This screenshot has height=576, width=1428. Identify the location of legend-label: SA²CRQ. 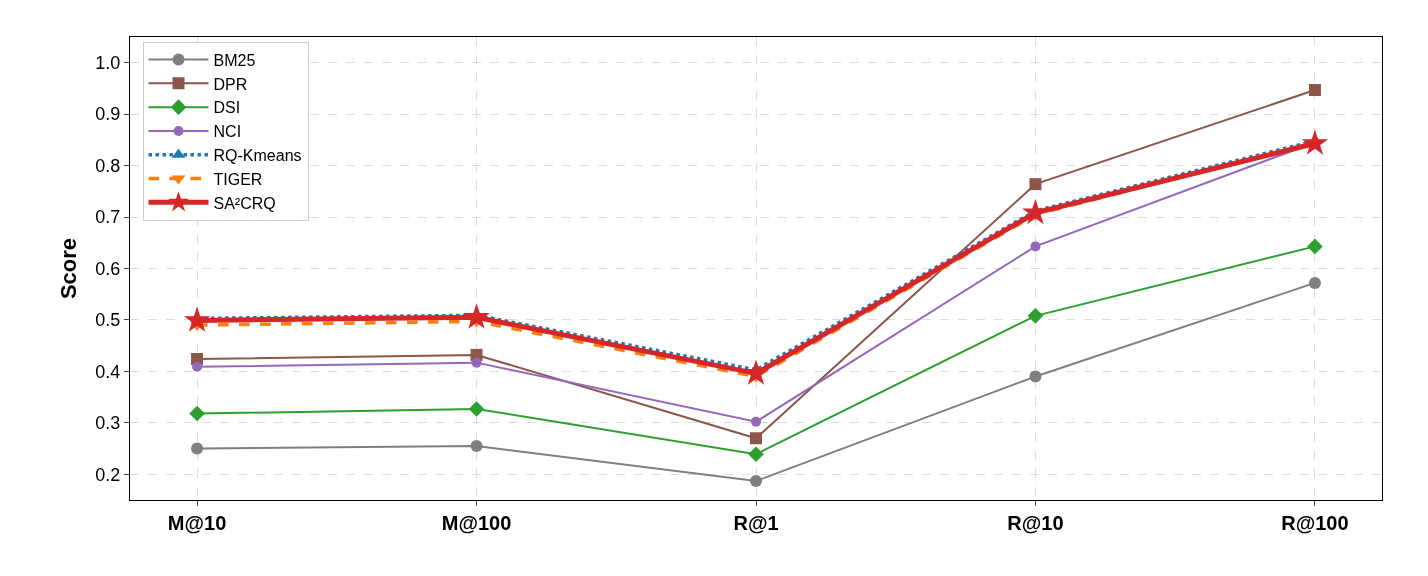
(244, 203).